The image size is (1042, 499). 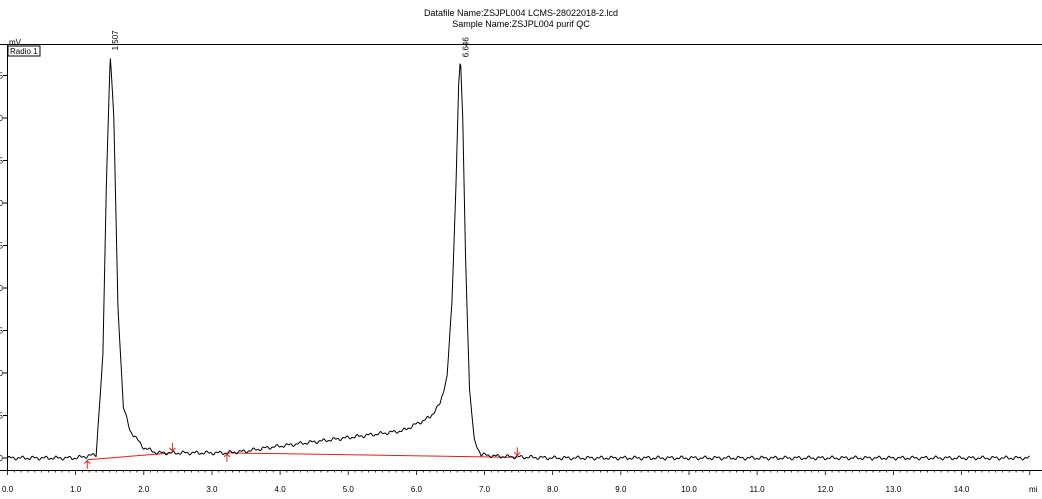 What do you see at coordinates (2, 203) in the screenshot?
I see `y-tick-label: 150` at bounding box center [2, 203].